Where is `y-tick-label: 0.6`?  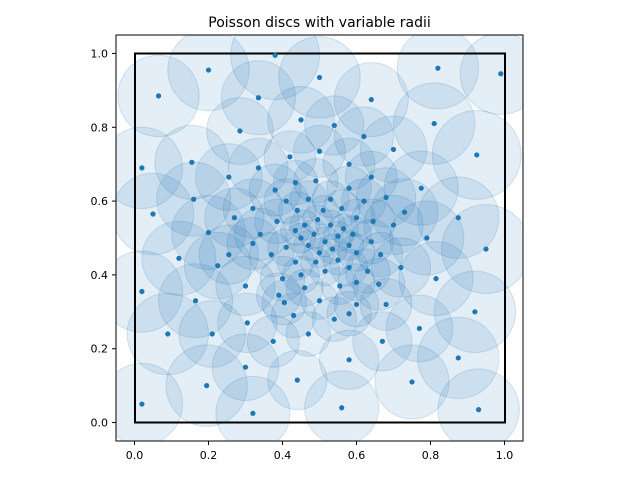
y-tick-label: 0.6 is located at coordinates (100, 201).